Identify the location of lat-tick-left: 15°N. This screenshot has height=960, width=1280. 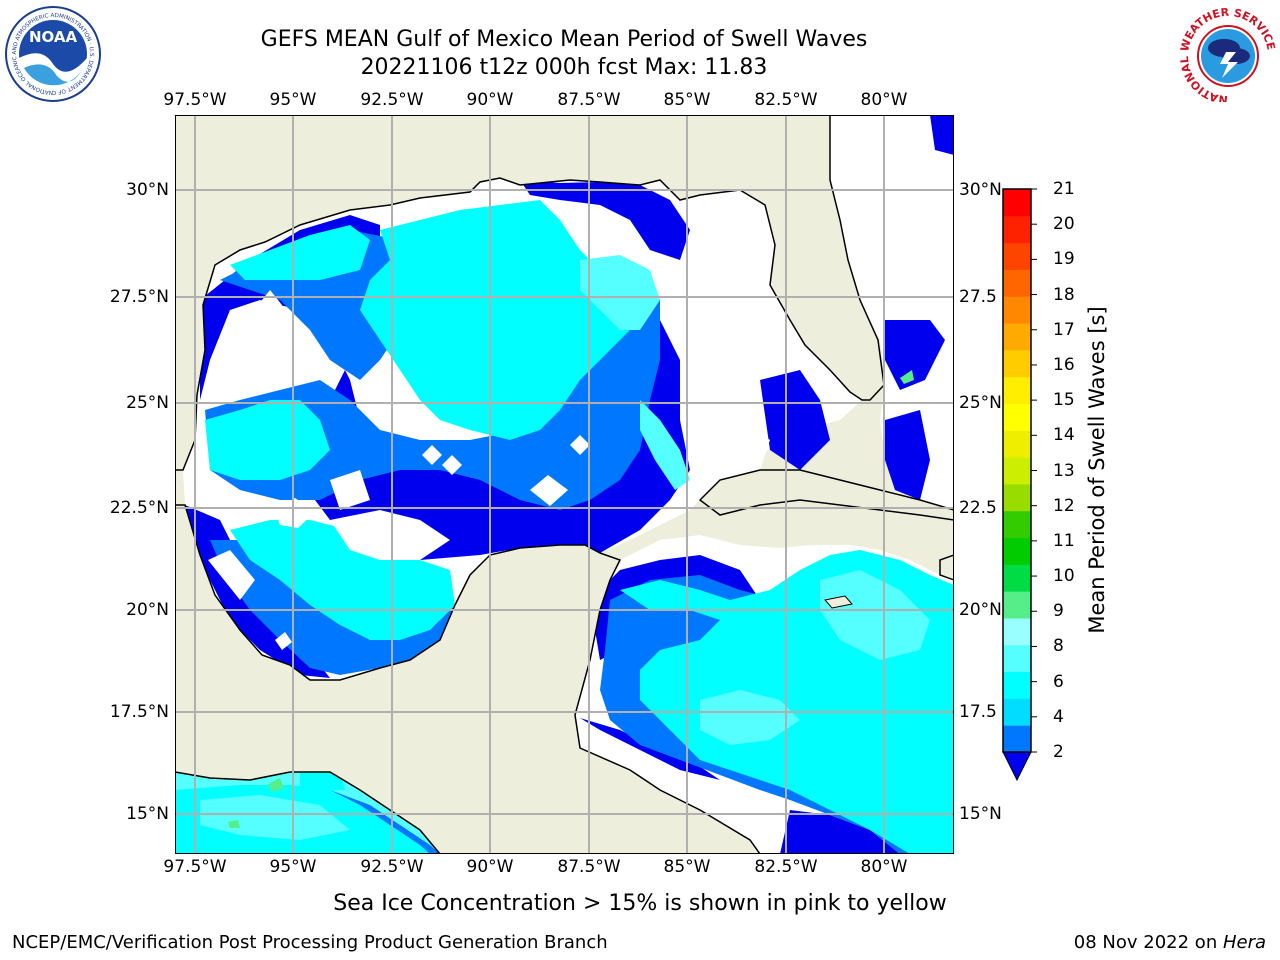
(147, 814).